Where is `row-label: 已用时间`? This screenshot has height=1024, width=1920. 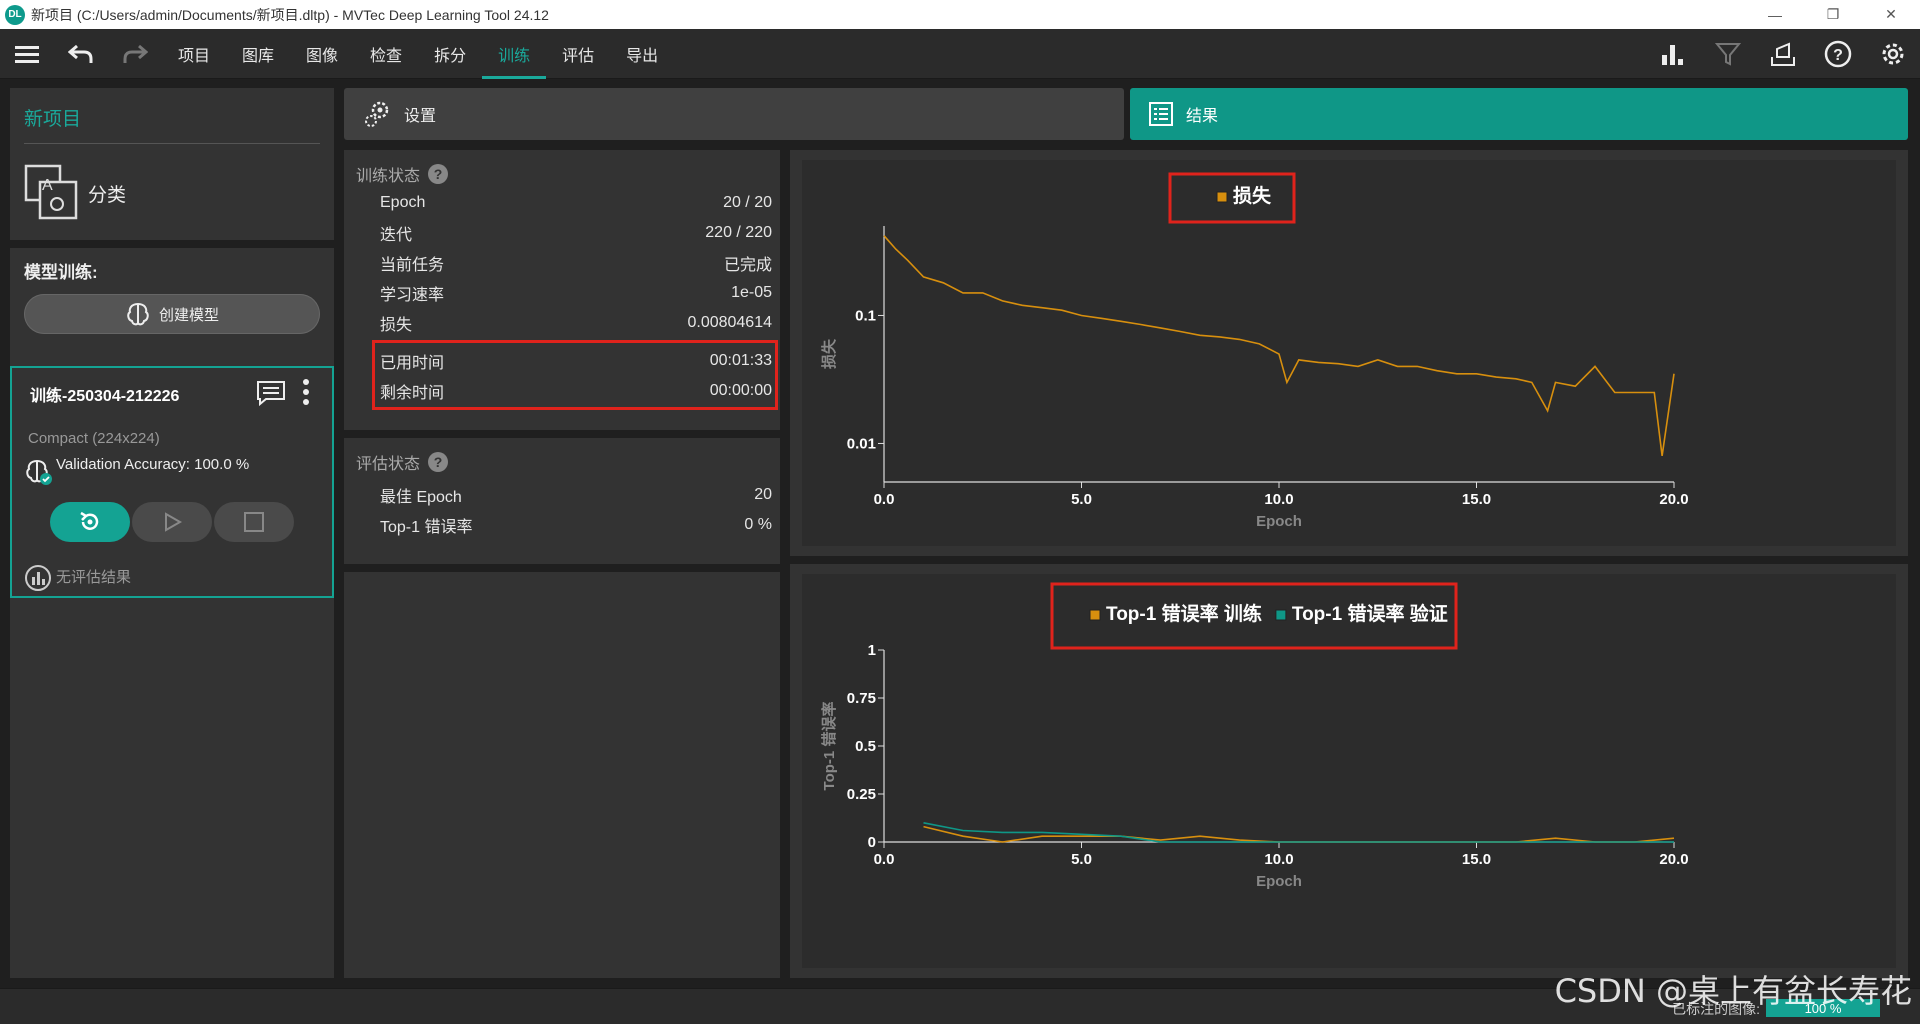 row-label: 已用时间 is located at coordinates (412, 363).